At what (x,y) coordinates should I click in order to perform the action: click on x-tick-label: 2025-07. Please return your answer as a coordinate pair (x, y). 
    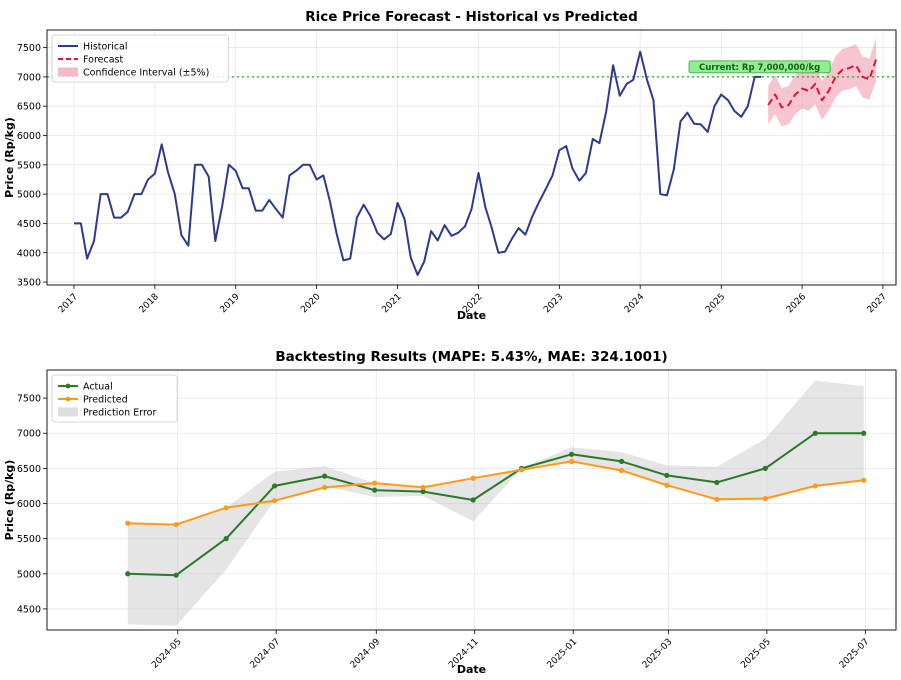
    Looking at the image, I should click on (855, 654).